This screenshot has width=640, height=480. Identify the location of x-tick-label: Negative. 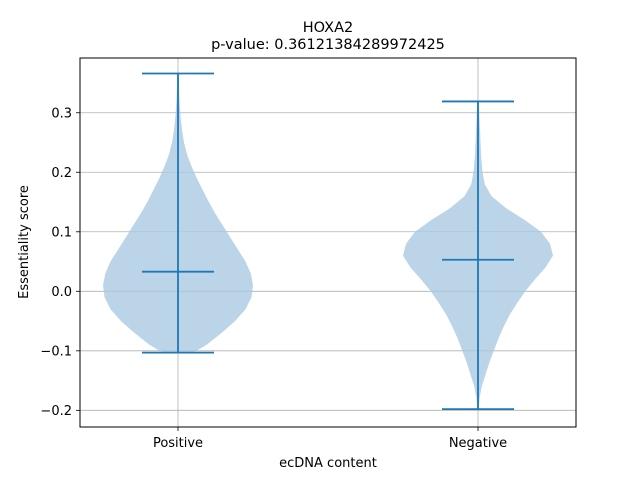
(478, 443).